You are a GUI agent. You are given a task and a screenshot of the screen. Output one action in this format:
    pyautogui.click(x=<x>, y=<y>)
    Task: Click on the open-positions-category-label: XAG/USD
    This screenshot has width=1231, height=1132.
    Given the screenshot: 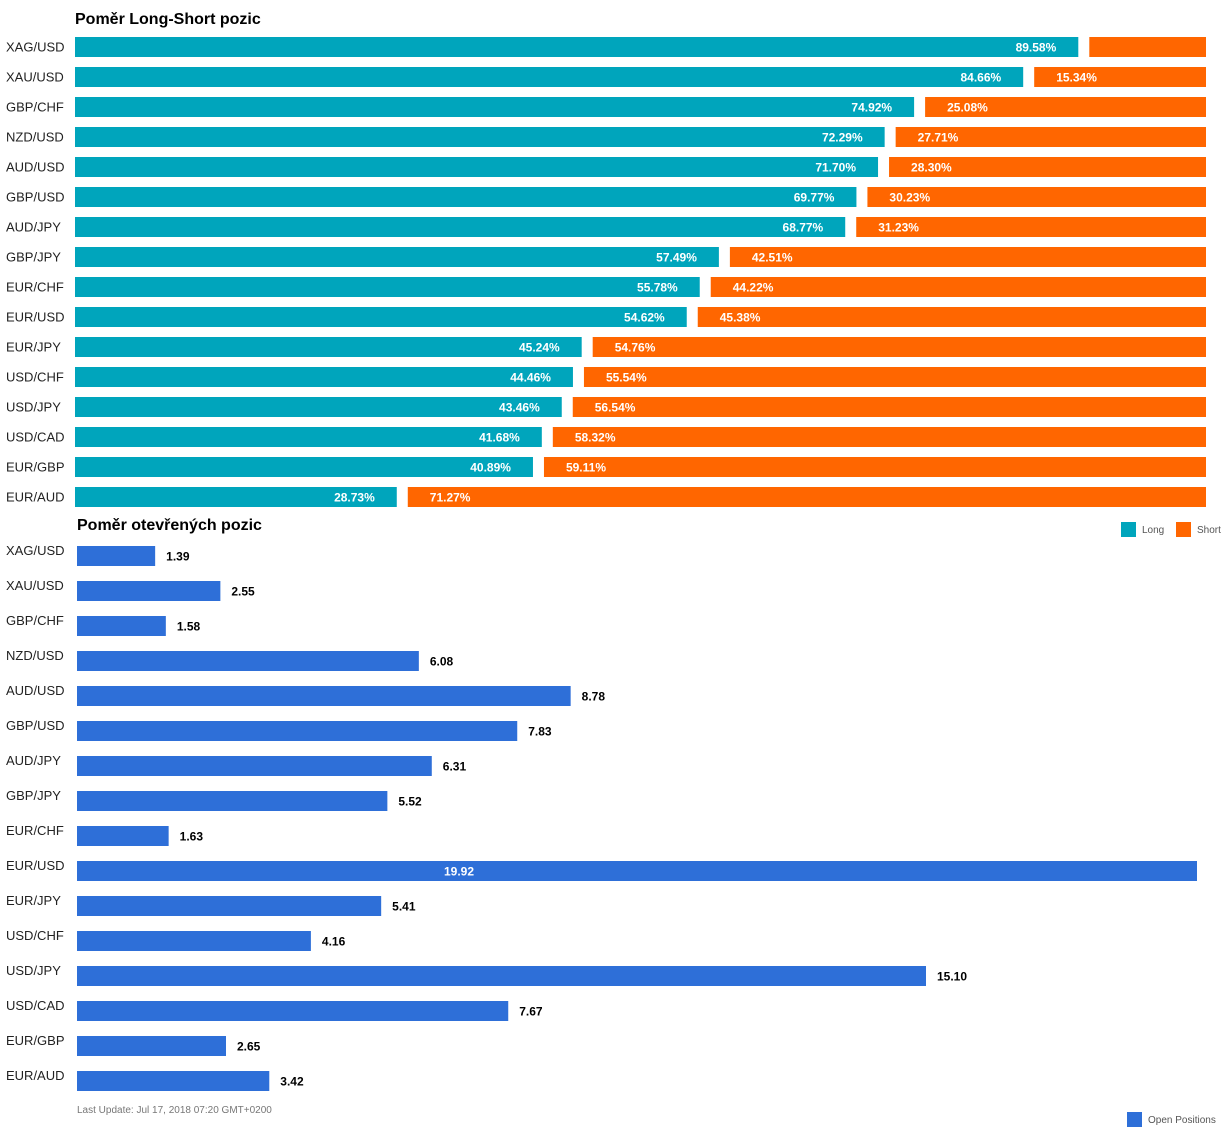 What is the action you would take?
    pyautogui.click(x=35, y=550)
    